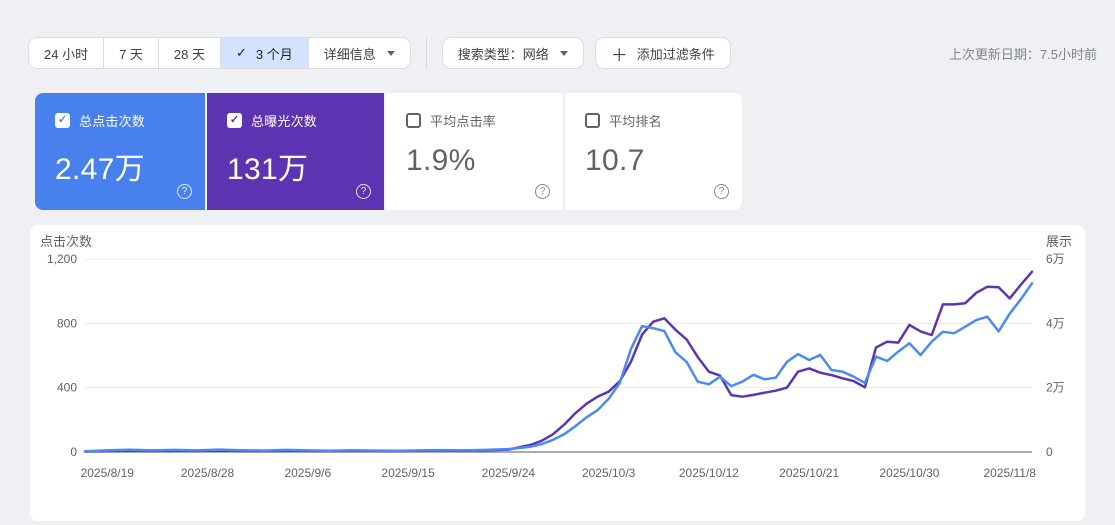  I want to click on metric-card-avg-position: 平均排名 10.7 ?, so click(653, 151).